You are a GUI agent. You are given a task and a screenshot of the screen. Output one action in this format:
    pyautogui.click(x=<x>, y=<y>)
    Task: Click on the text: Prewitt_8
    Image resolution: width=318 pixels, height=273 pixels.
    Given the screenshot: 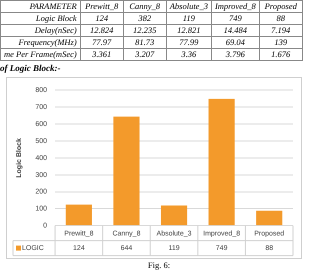 What is the action you would take?
    pyautogui.click(x=102, y=6)
    